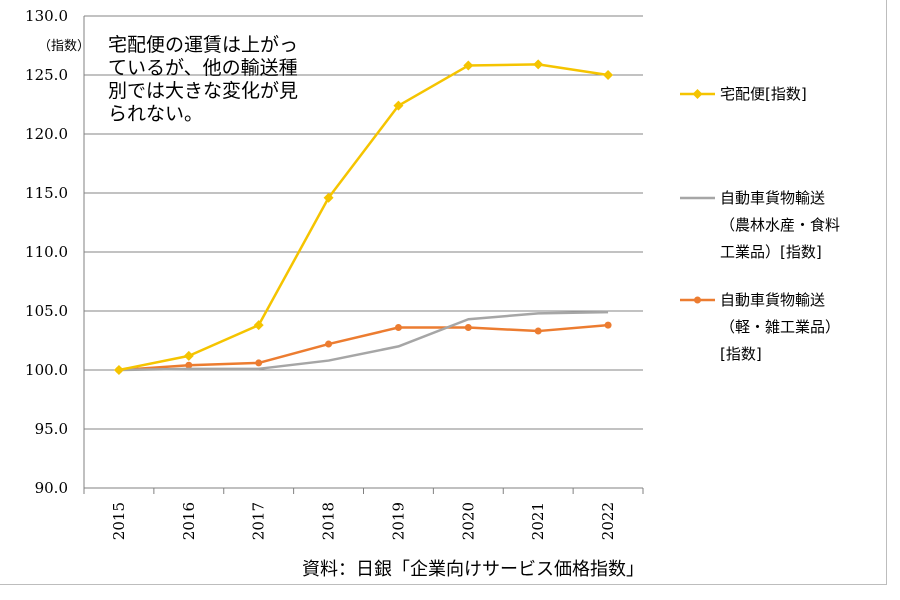 Image resolution: width=900 pixels, height=600 pixels. I want to click on annotation-line: 別では大きな変化が見, so click(203, 91).